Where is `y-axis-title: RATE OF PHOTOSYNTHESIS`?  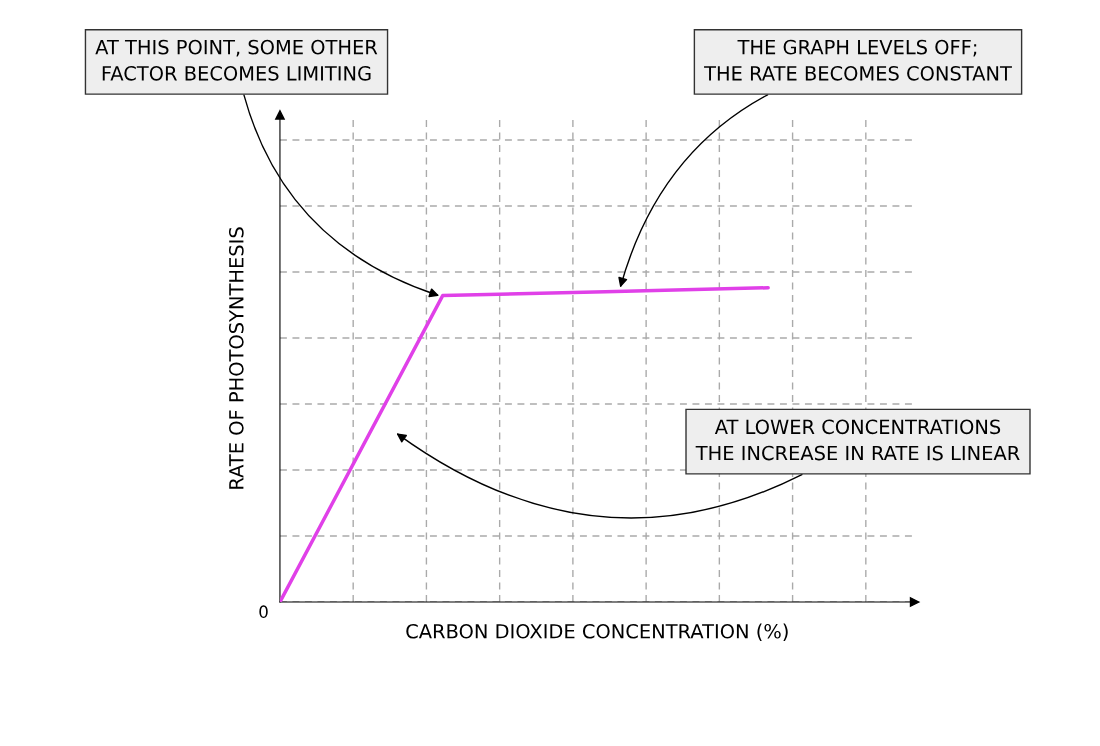
y-axis-title: RATE OF PHOTOSYNTHESIS is located at coordinates (236, 358).